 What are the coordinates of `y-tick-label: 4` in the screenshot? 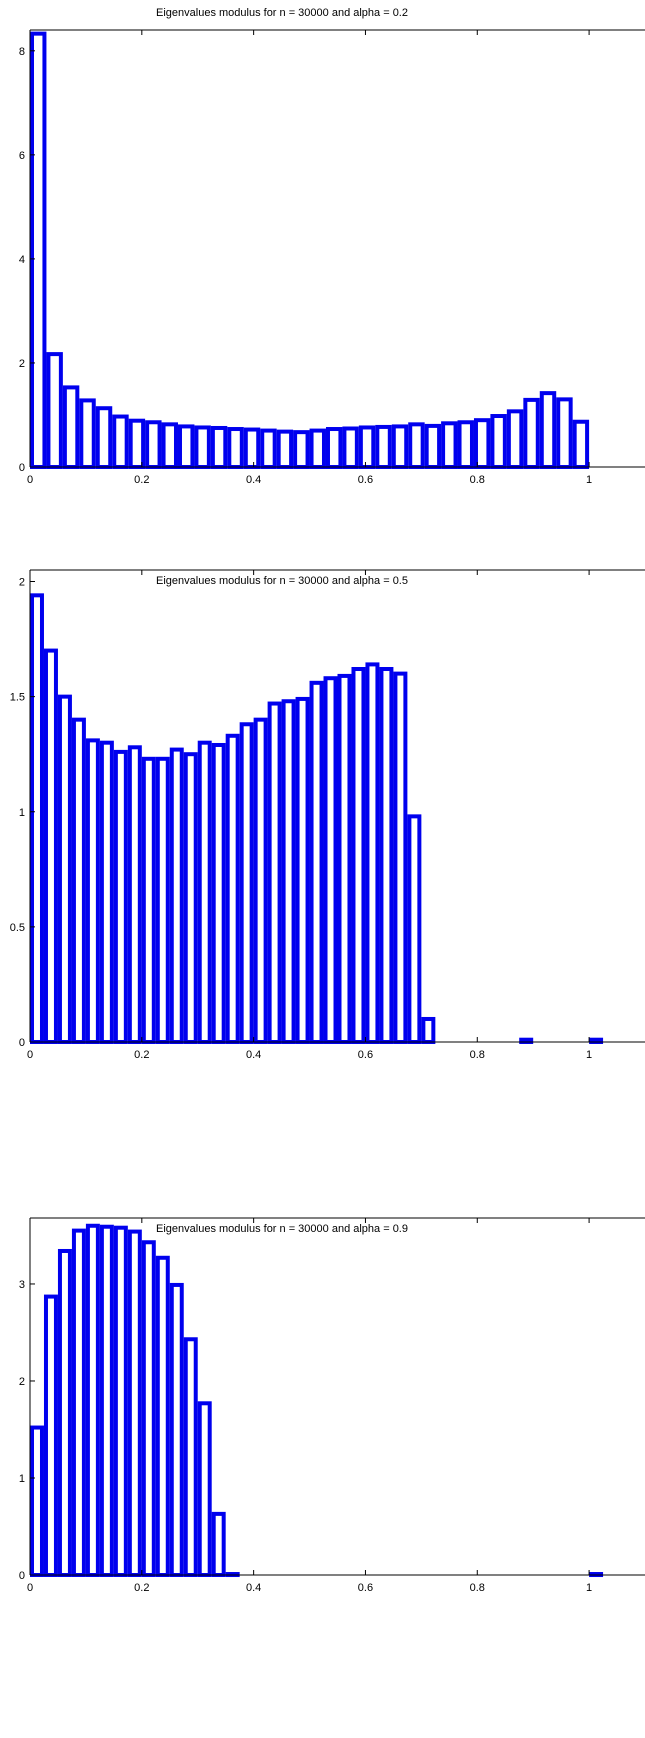 It's located at (22, 260).